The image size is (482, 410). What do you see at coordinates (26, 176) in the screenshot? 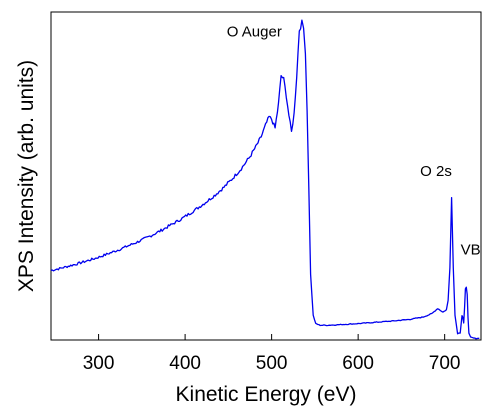
I see `y-axis-label: XPS Intensity (arb. units)` at bounding box center [26, 176].